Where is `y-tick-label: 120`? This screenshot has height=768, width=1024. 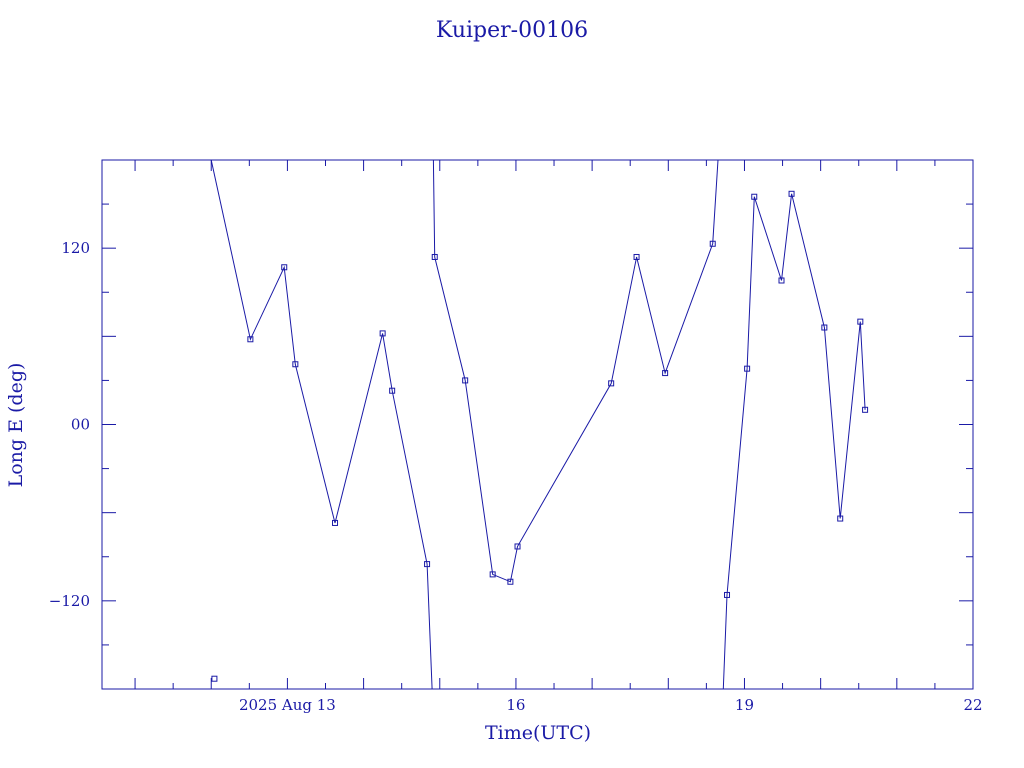 y-tick-label: 120 is located at coordinates (75, 248).